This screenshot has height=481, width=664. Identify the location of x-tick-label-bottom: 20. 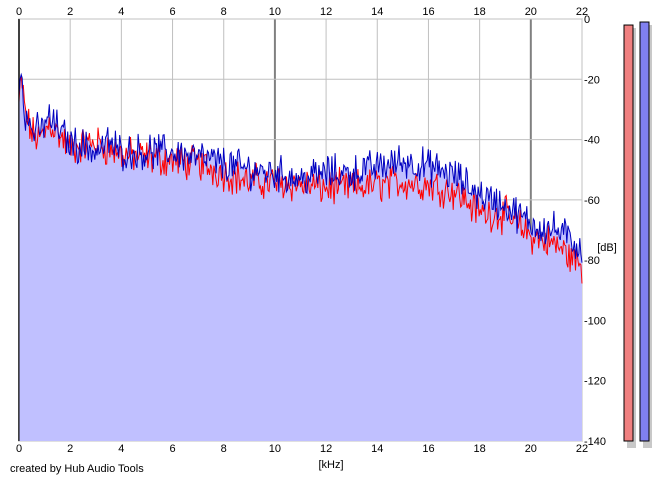
(531, 449).